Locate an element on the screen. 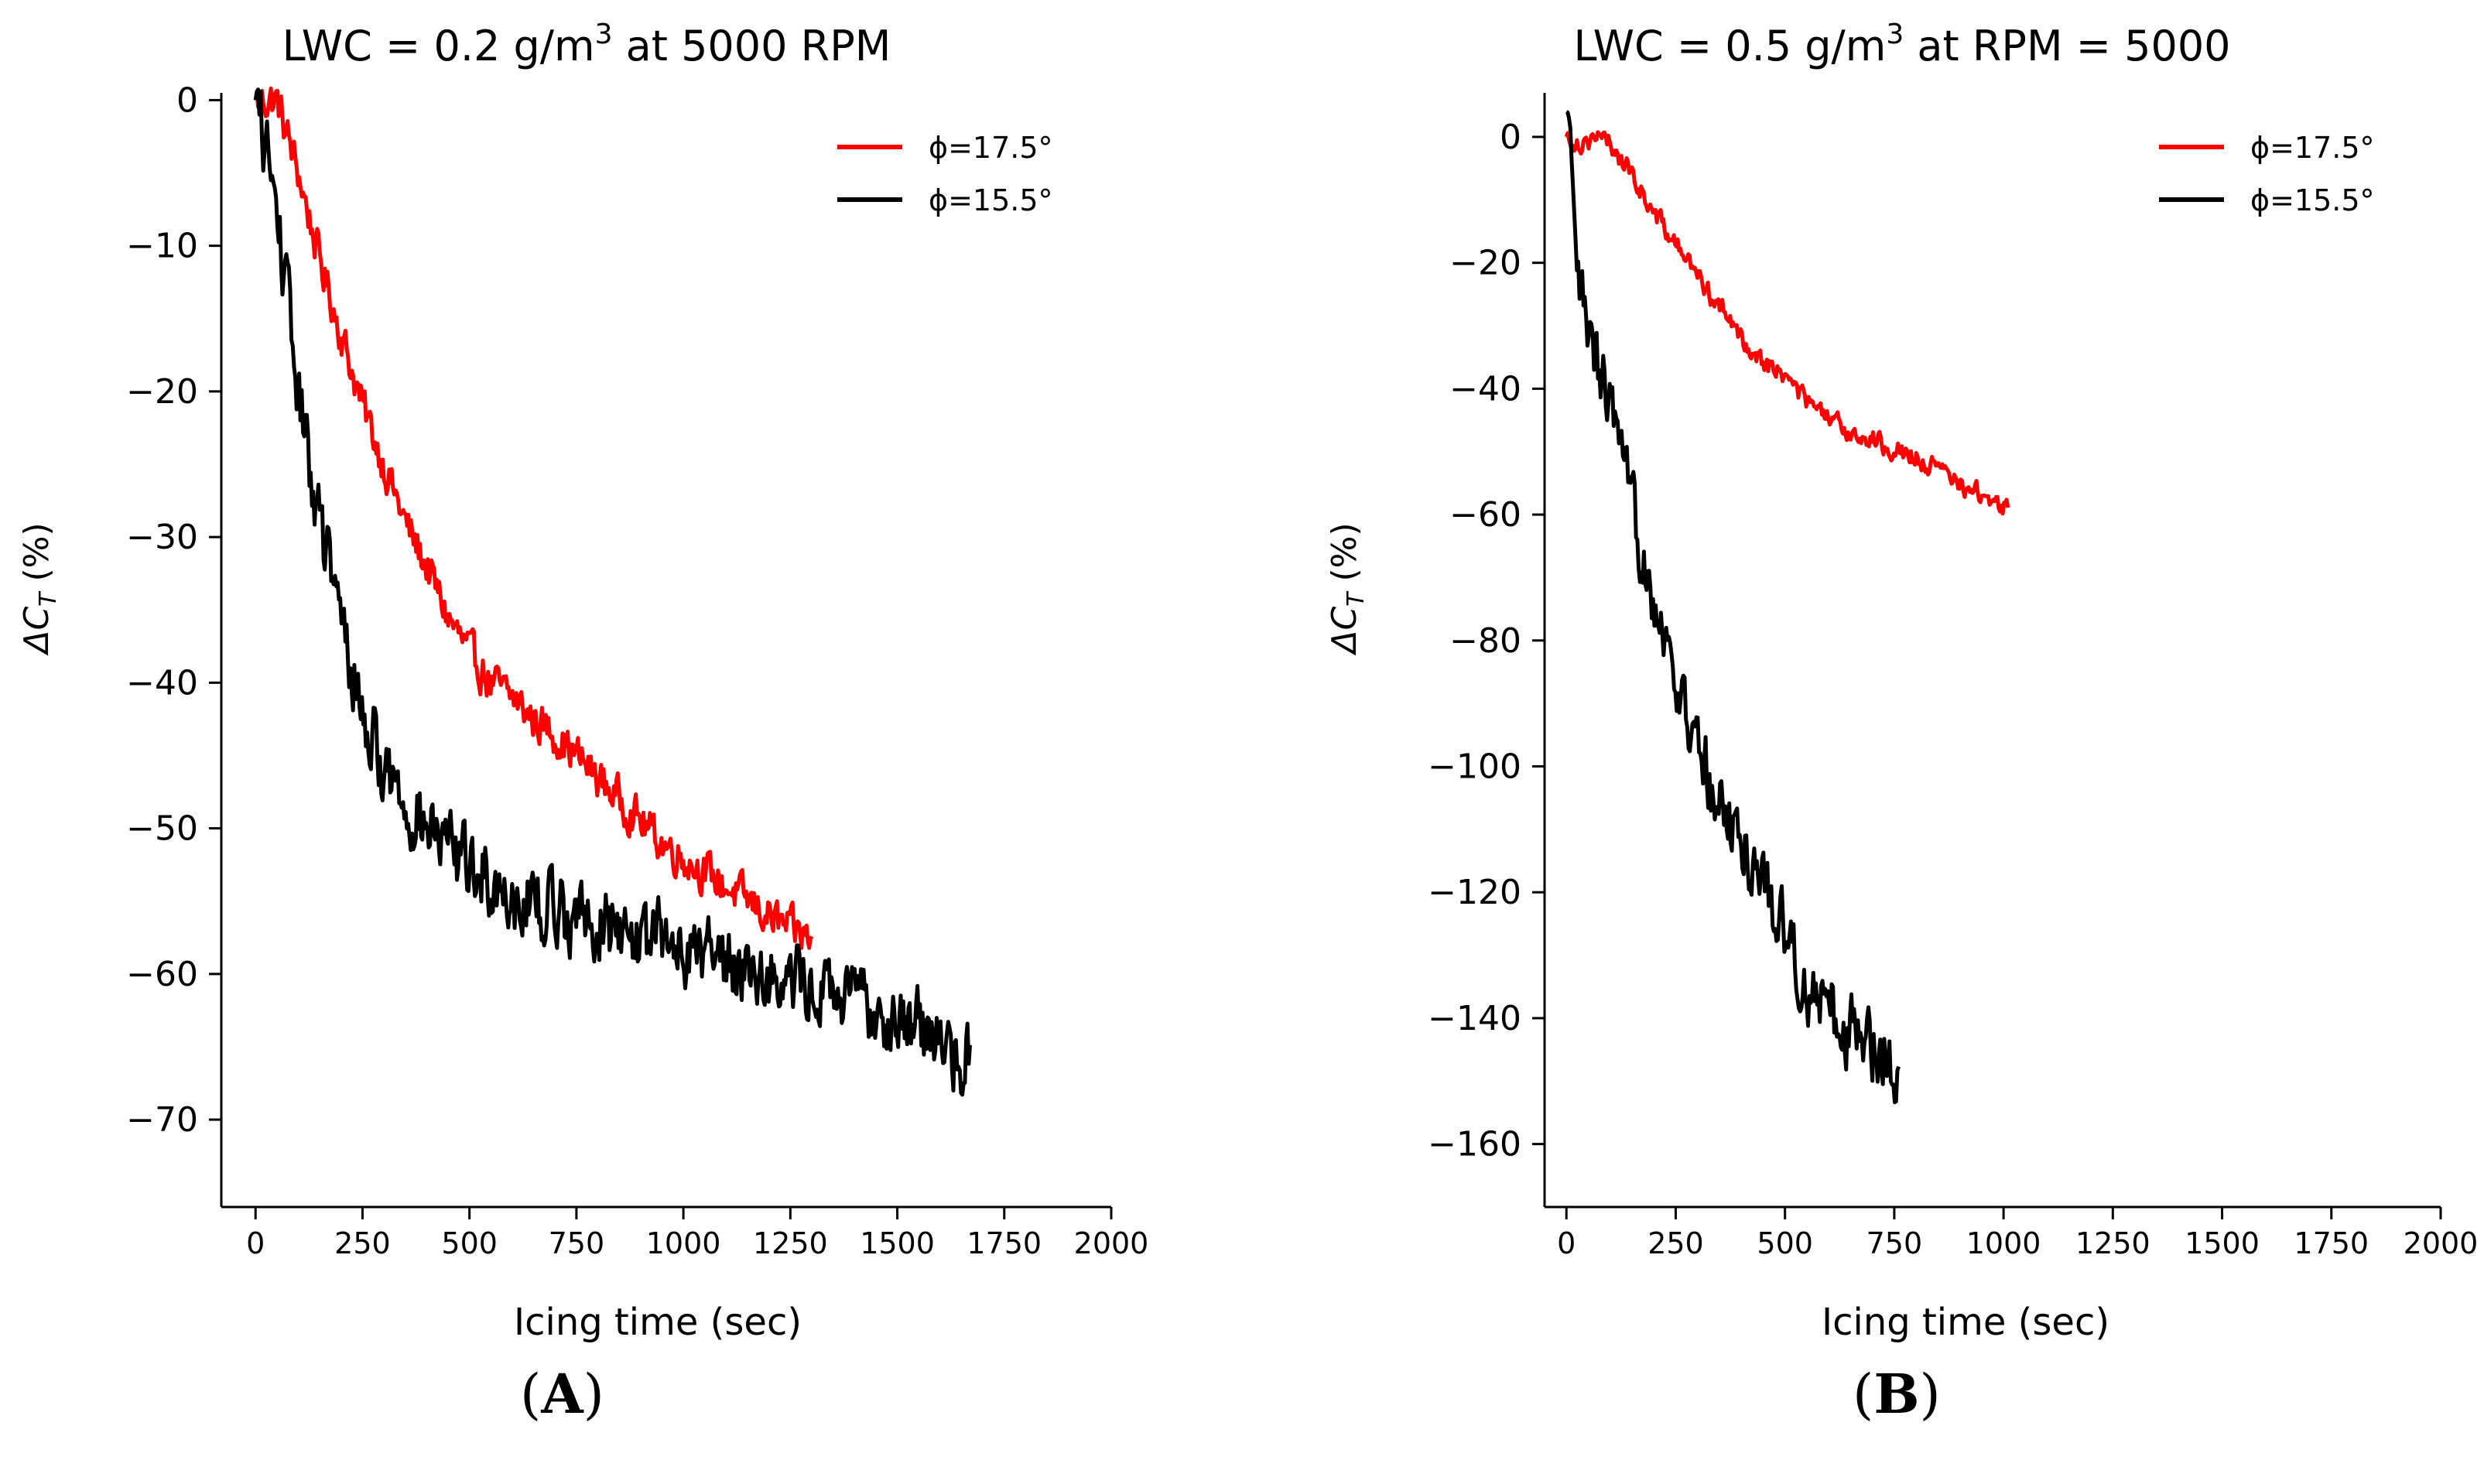  y-axis-label-b: ΔCT (%) is located at coordinates (1347, 588).